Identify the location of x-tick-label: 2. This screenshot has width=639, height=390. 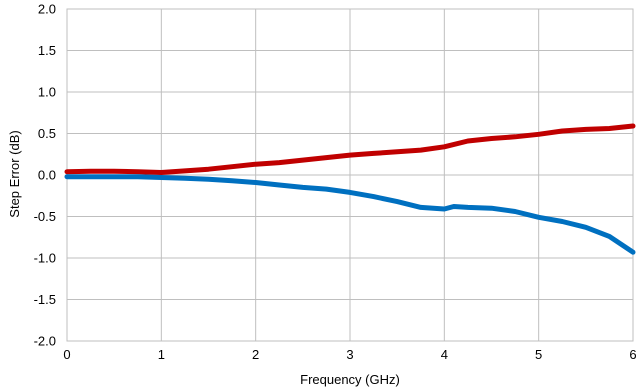
(255, 354).